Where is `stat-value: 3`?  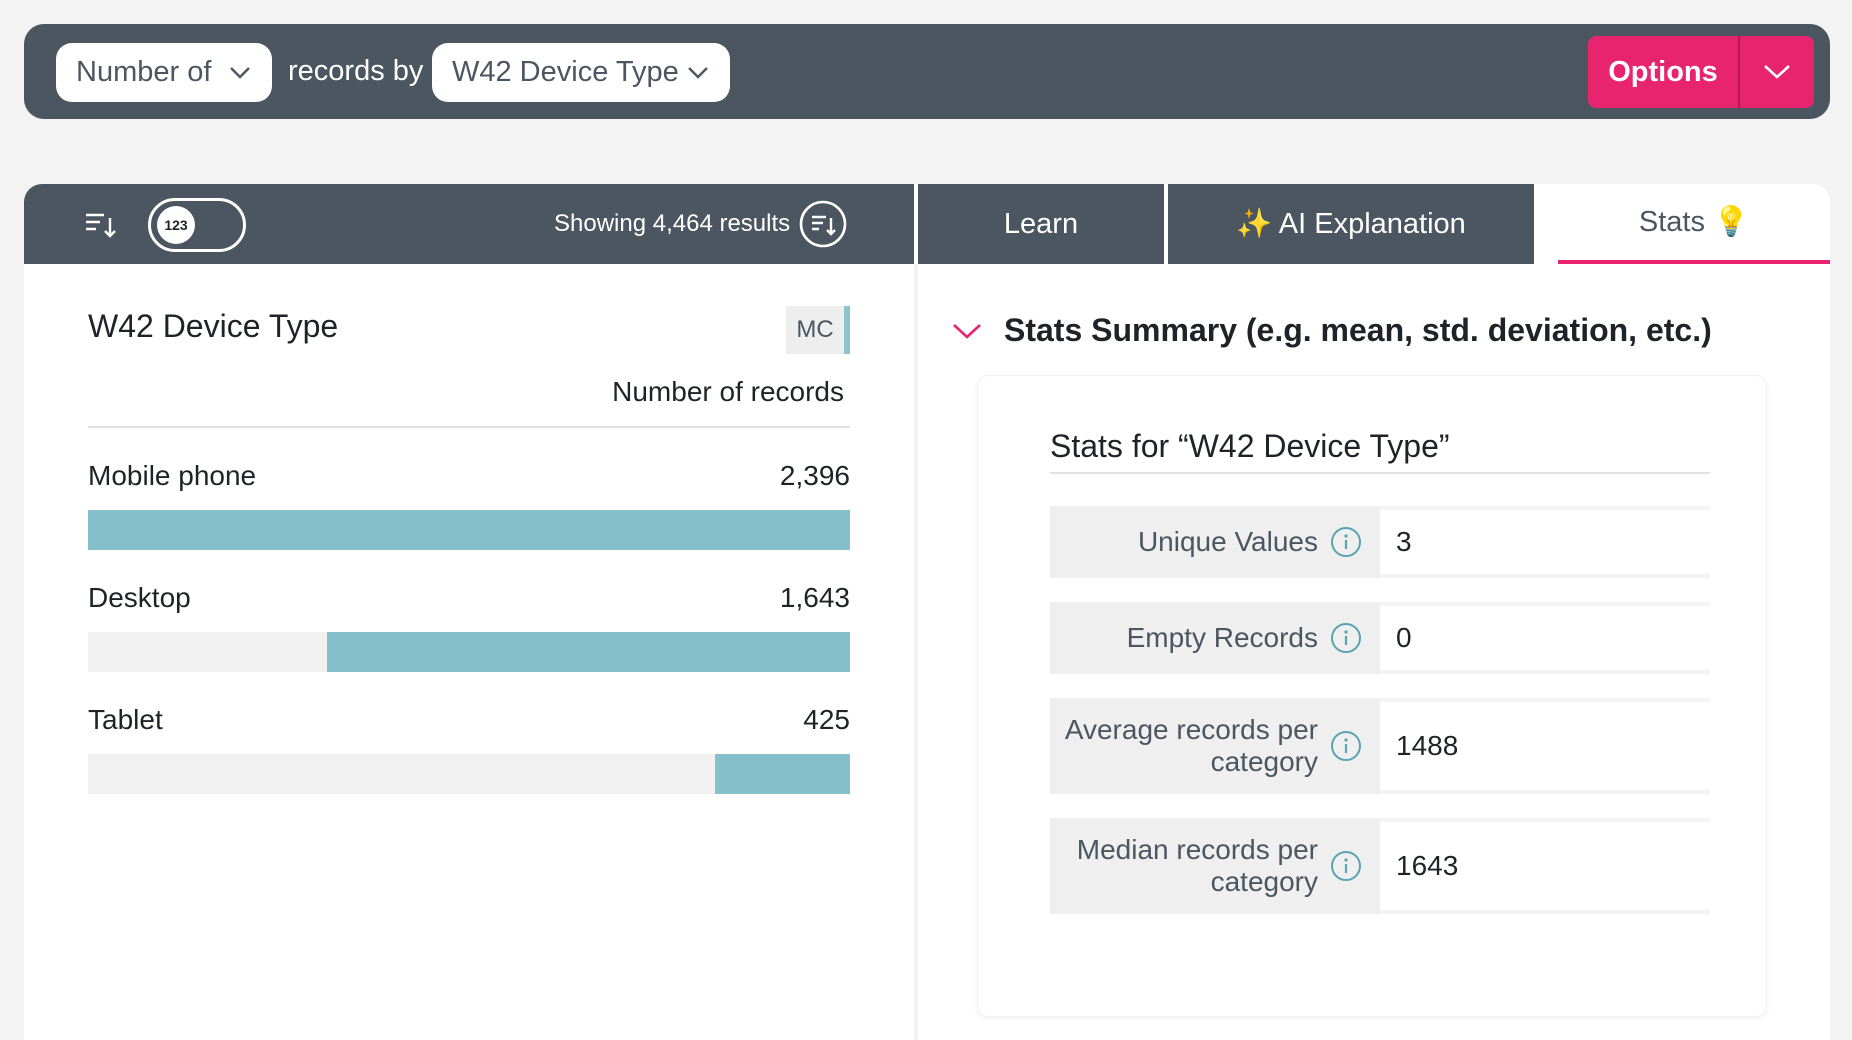
stat-value: 3 is located at coordinates (1545, 542).